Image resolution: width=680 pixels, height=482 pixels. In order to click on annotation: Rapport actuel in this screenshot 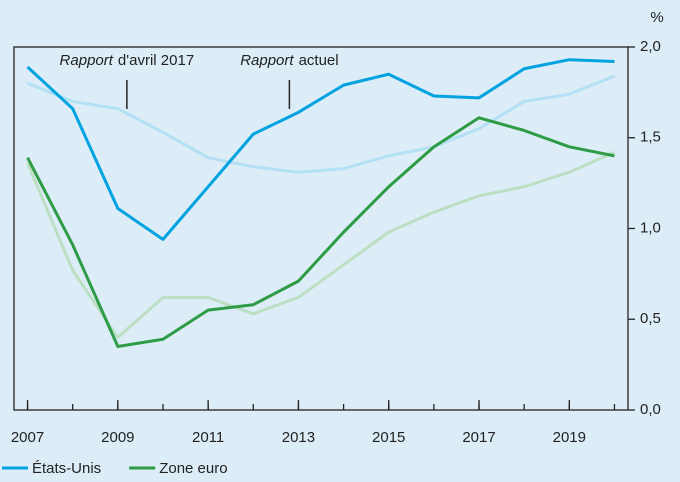, I will do `click(289, 60)`.